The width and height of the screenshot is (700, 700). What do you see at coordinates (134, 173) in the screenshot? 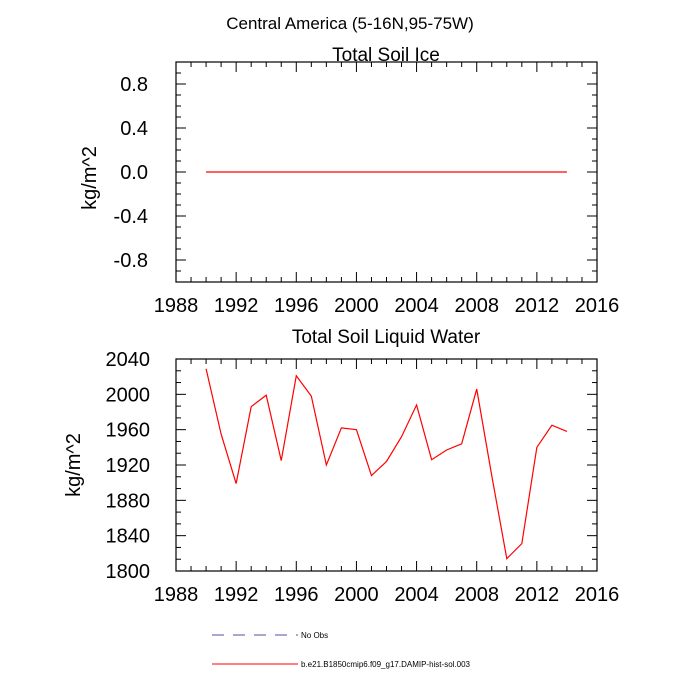
I see `y-tick-label: 0.0` at bounding box center [134, 173].